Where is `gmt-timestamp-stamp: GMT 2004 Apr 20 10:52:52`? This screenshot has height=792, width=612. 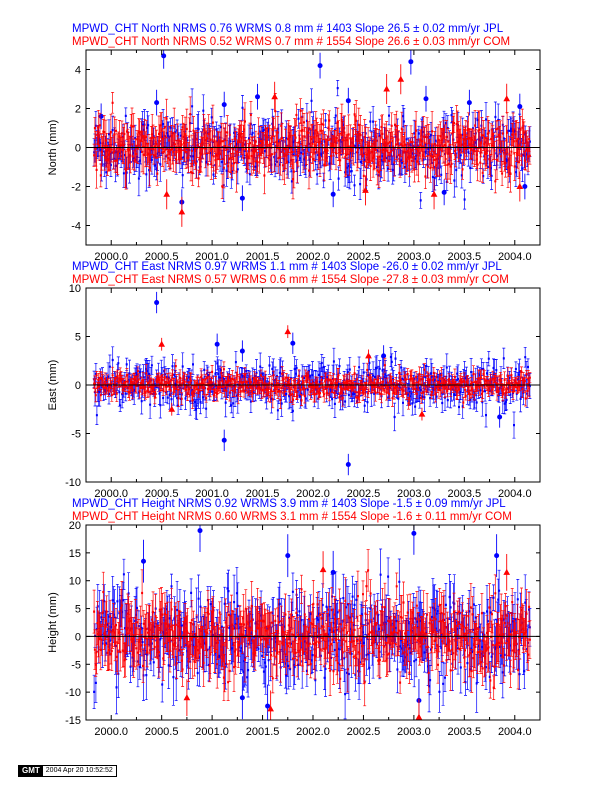
gmt-timestamp-stamp: GMT 2004 Apr 20 10:52:52 is located at coordinates (67, 771).